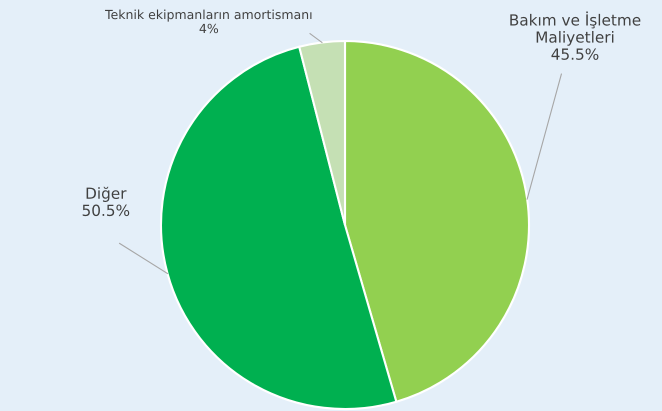  Describe the element at coordinates (209, 29) in the screenshot. I see `data-label: 4%` at that location.